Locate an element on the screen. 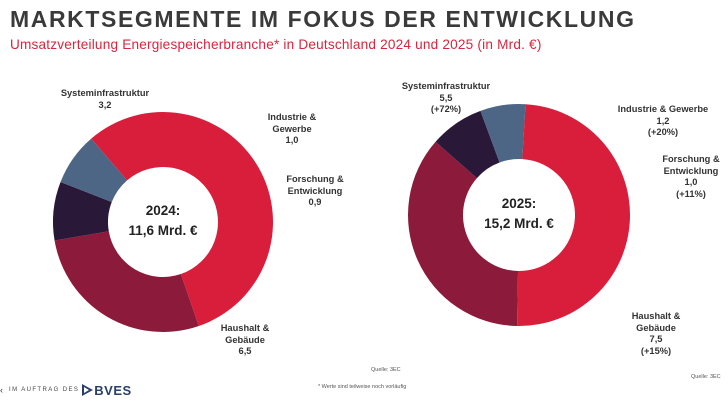  donut-2025-label-industrie: Industrie & Gewerbe 1,2 (+20%) is located at coordinates (663, 121).